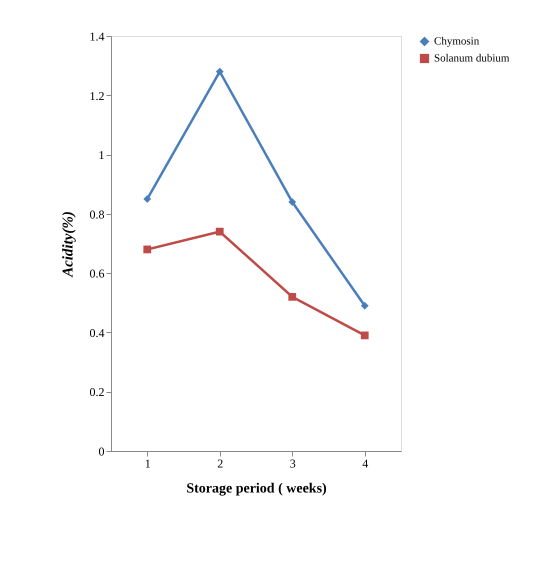  I want to click on y-tick-label: 1.4, so click(97, 37).